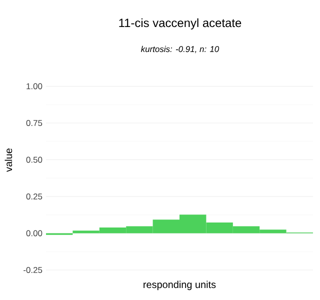 The width and height of the screenshot is (320, 300). Describe the element at coordinates (34, 86) in the screenshot. I see `y-tick-label: 1.00` at that location.